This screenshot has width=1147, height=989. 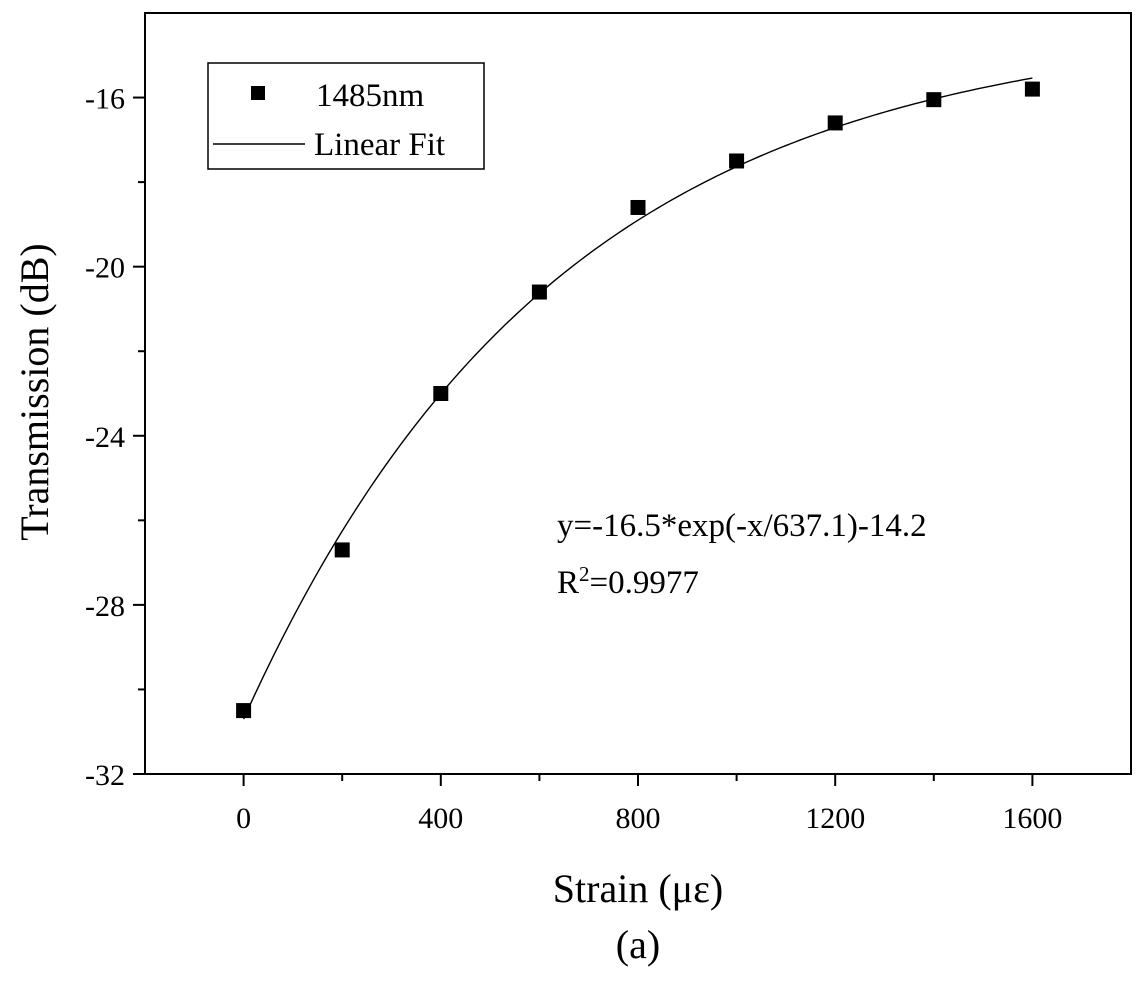 I want to click on legend: 1485nm Linear Fit, so click(x=346, y=116).